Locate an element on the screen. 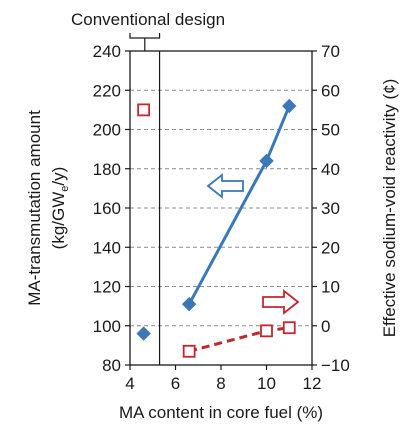 This screenshot has height=432, width=406. y-left-unit-end: /y) is located at coordinates (58, 176).